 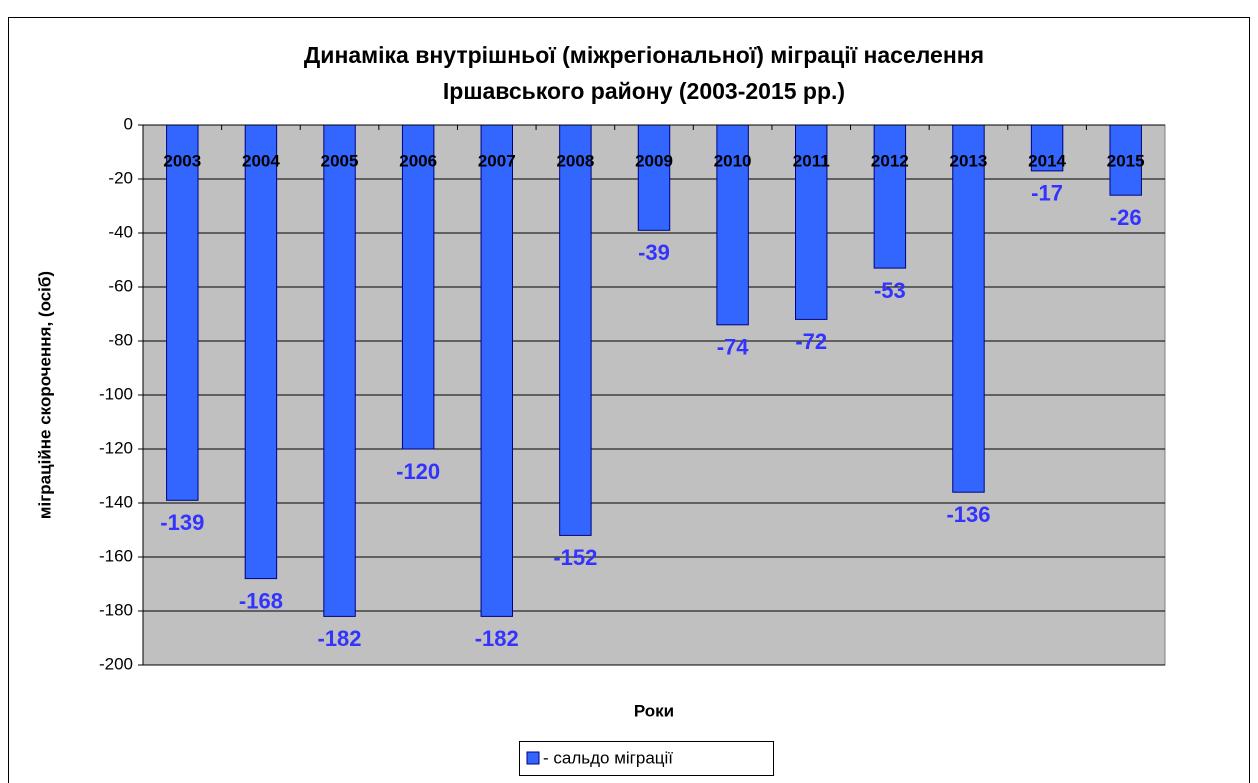 I want to click on data-label: -74, so click(x=733, y=347).